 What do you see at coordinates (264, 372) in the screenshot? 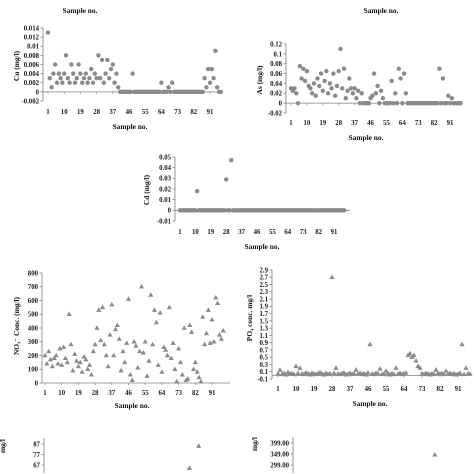
I see `y-tick-label: 0.1` at bounding box center [264, 372].